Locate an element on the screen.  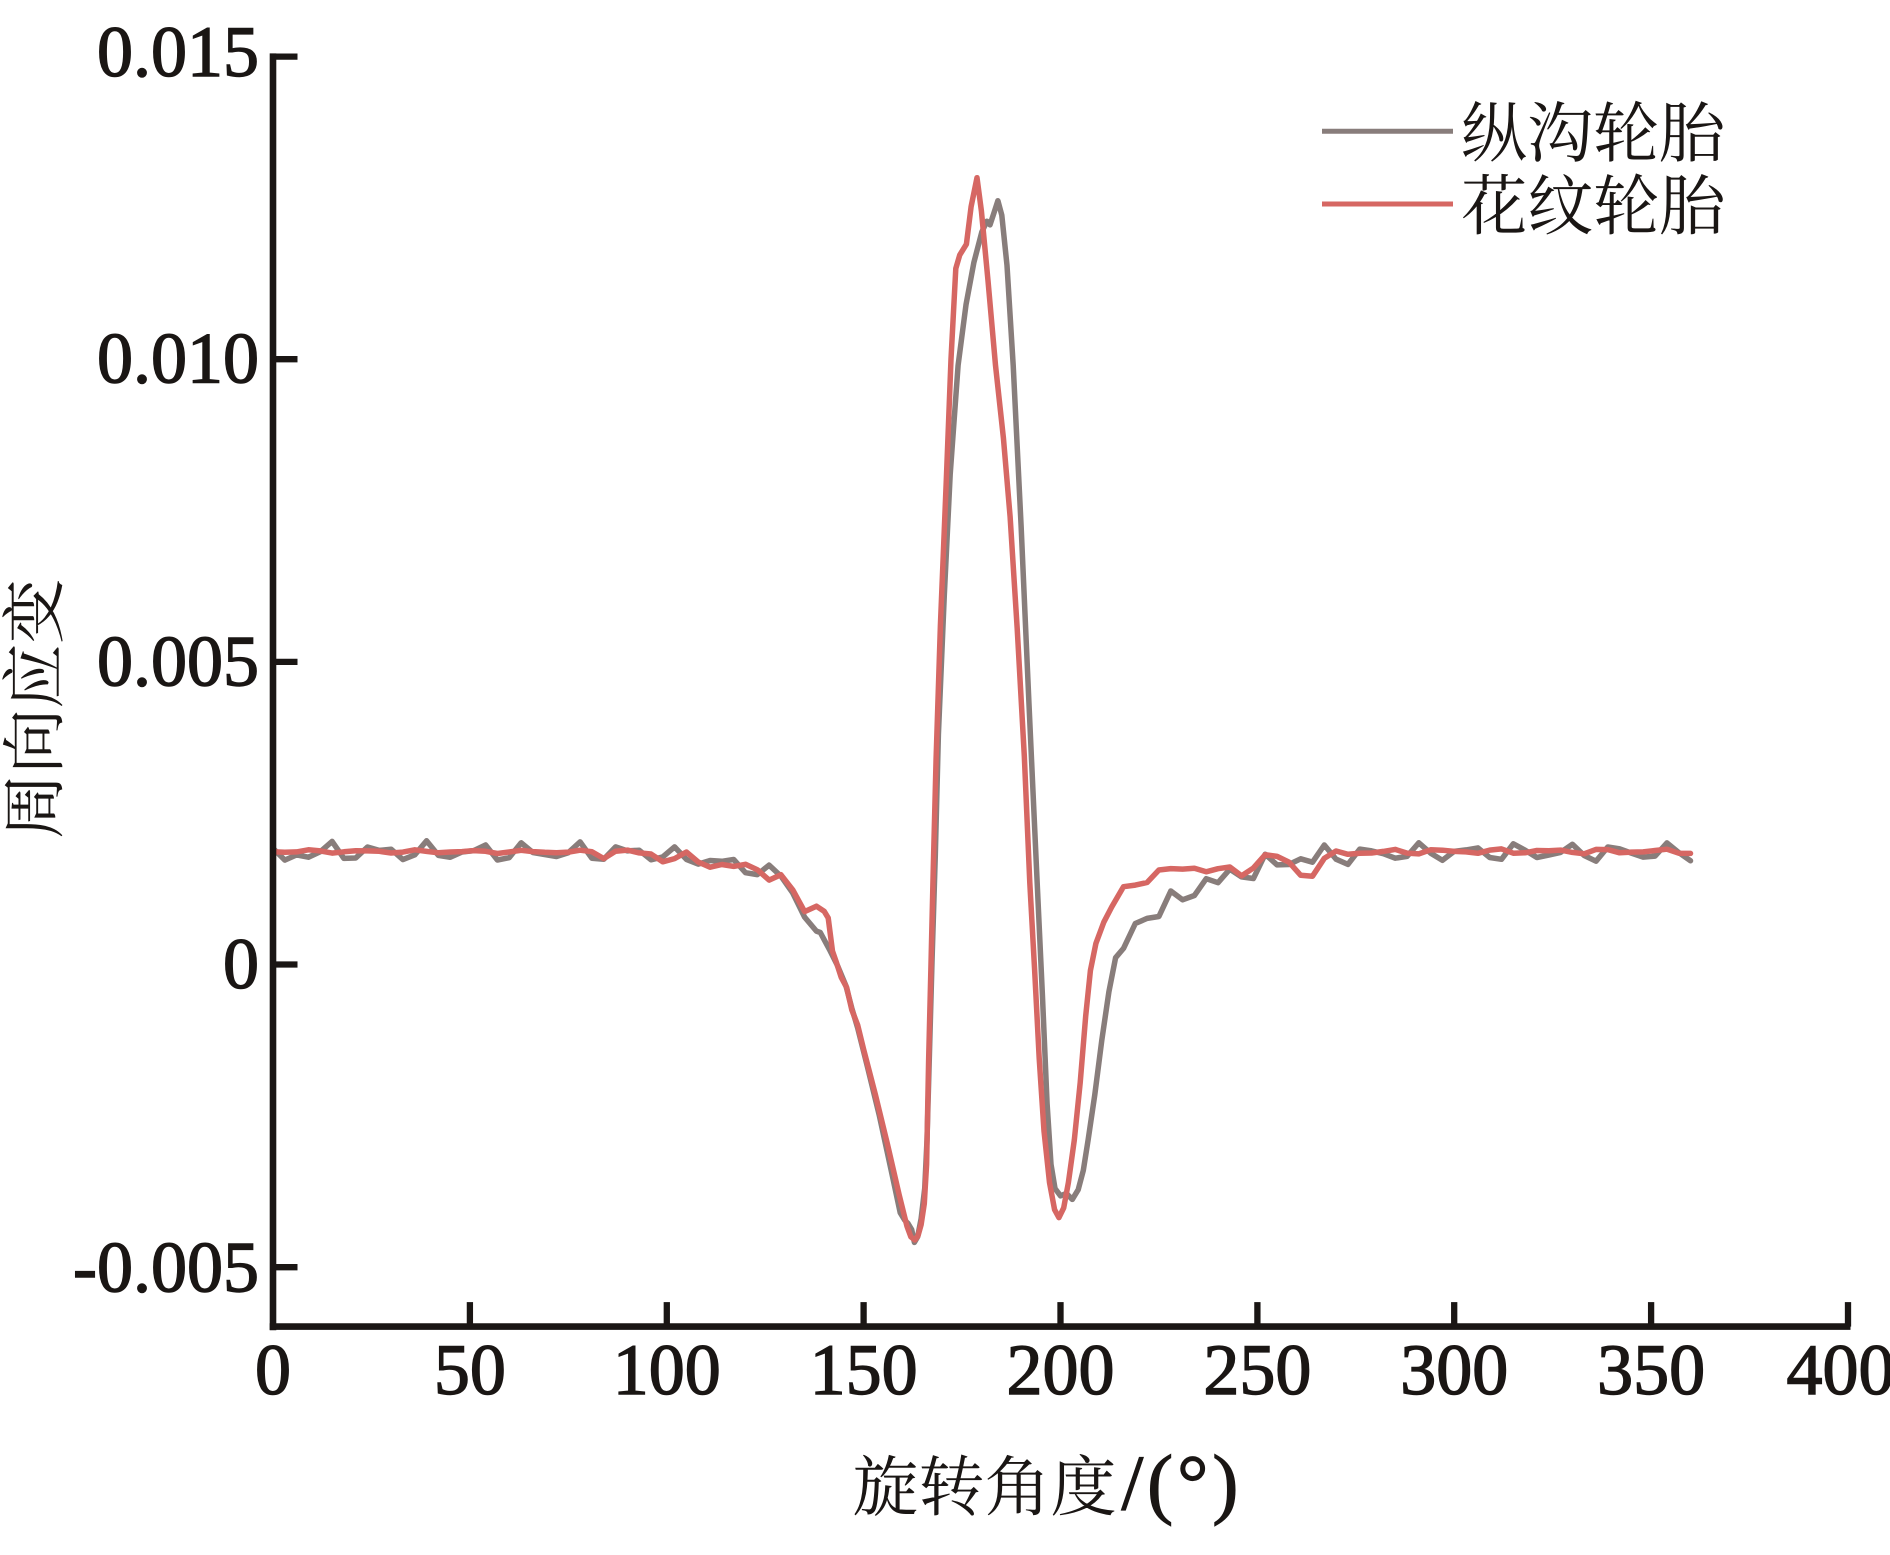
svg-text: 200 is located at coordinates (1061, 1370).